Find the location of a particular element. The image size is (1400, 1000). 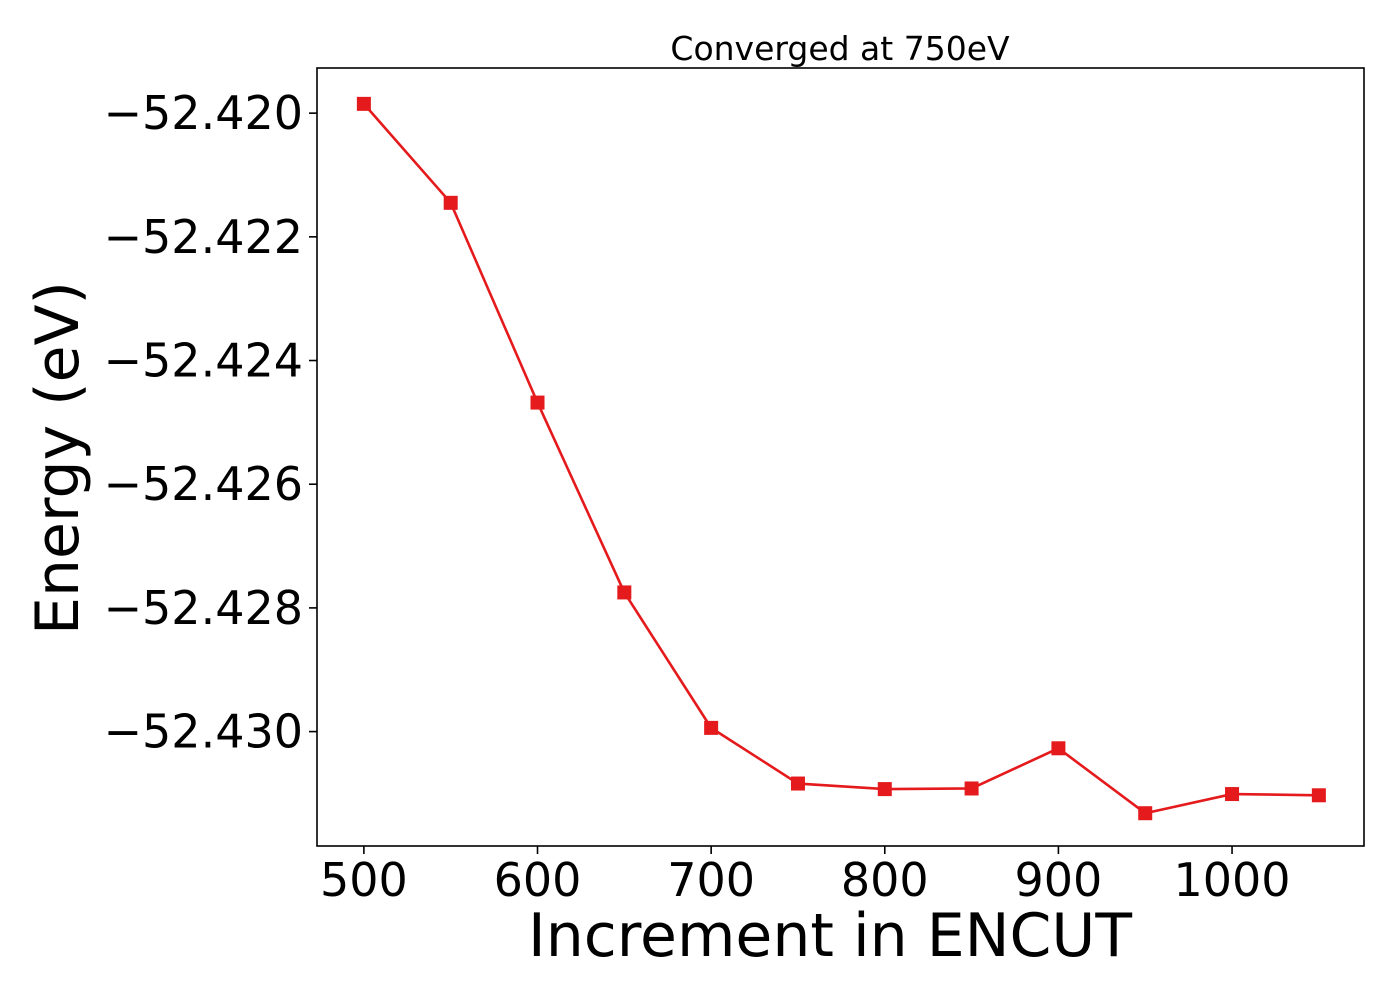

x-tick-label: 500 is located at coordinates (364, 880).